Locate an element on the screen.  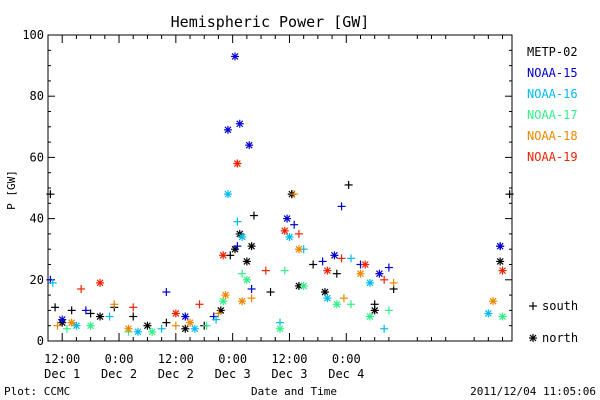
legend-entry: METP-02 is located at coordinates (552, 52).